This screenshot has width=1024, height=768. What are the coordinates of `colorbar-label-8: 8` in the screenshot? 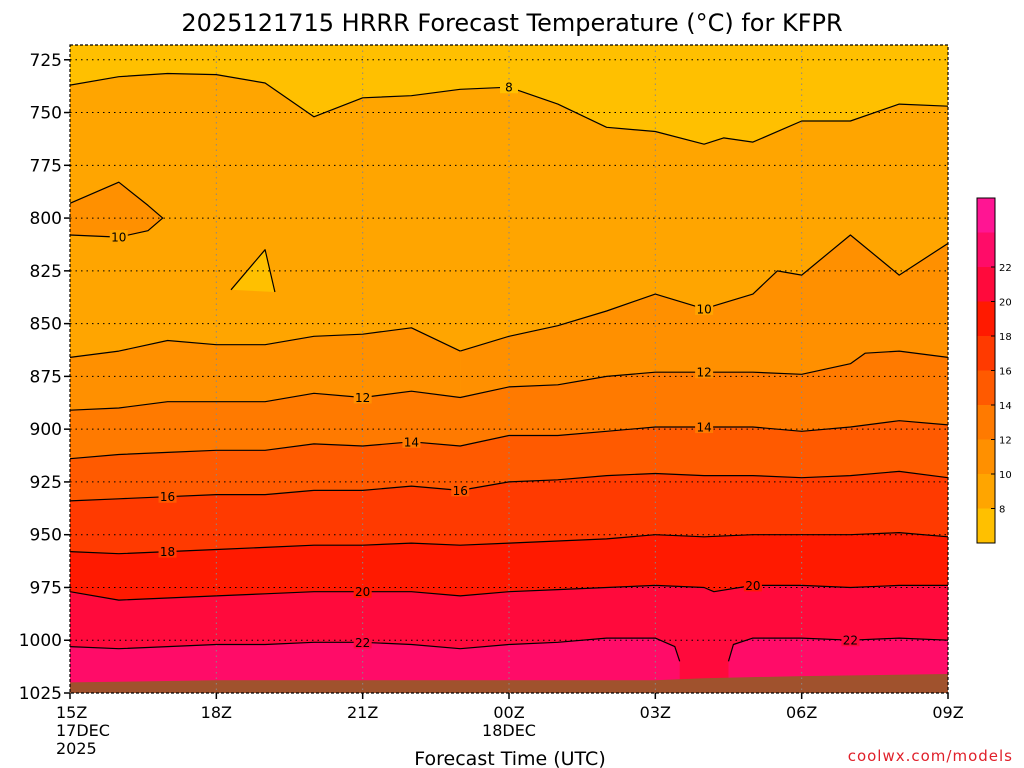 It's located at (1002, 510).